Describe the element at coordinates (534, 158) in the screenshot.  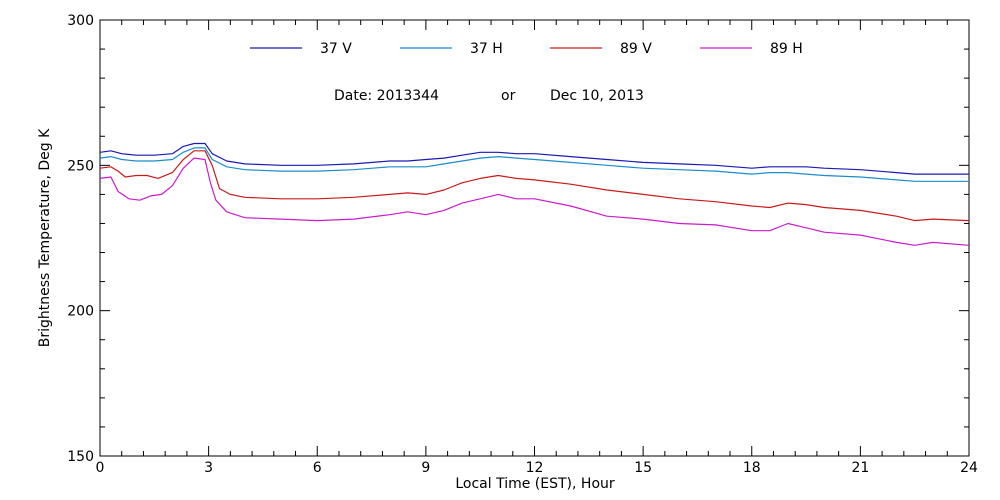
I see `series-line-37v` at that location.